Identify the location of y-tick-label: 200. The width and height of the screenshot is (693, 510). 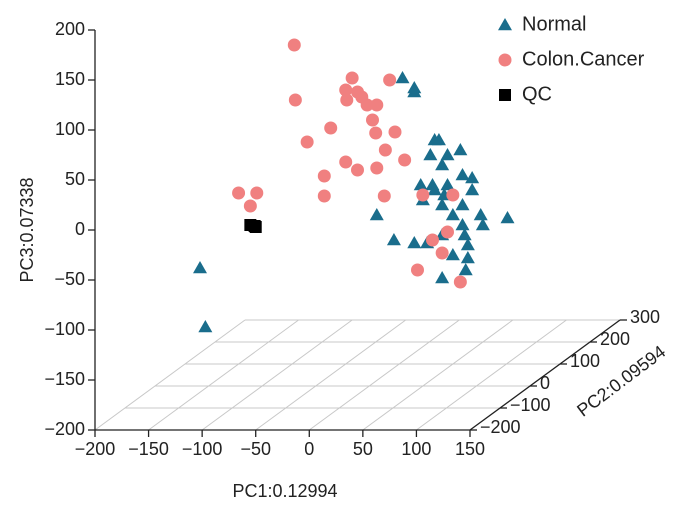
(615, 339).